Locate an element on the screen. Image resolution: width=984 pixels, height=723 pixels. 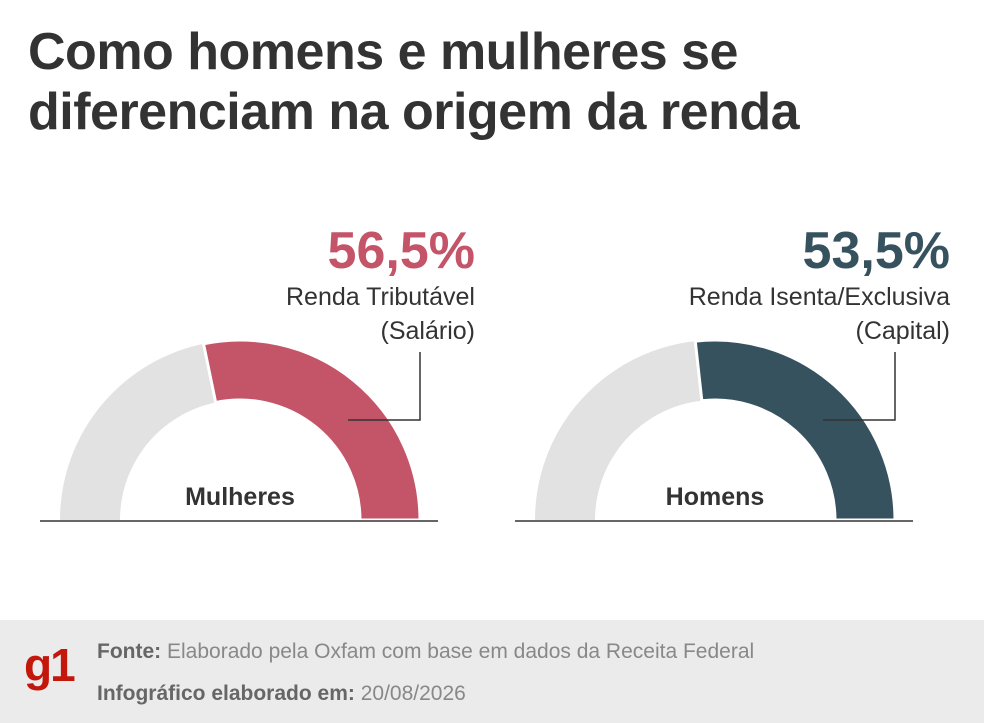
date-line: Infográfico elaborado em: 20/08/2026 is located at coordinates (281, 694).